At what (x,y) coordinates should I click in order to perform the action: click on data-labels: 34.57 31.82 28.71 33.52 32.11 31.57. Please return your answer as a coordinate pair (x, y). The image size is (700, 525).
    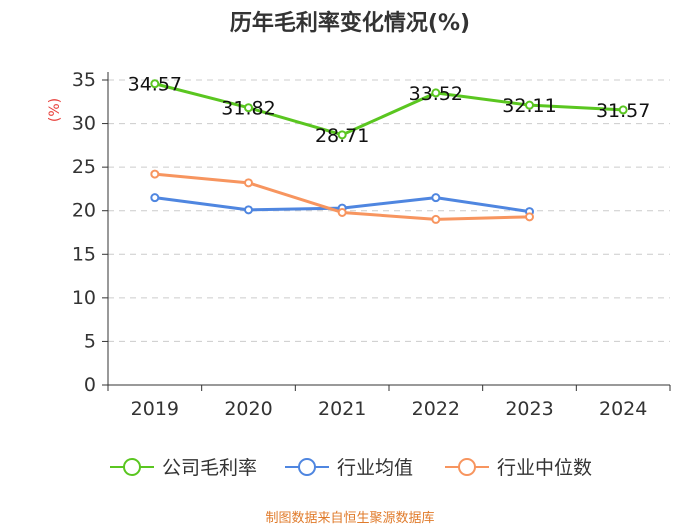
    Looking at the image, I should click on (389, 110).